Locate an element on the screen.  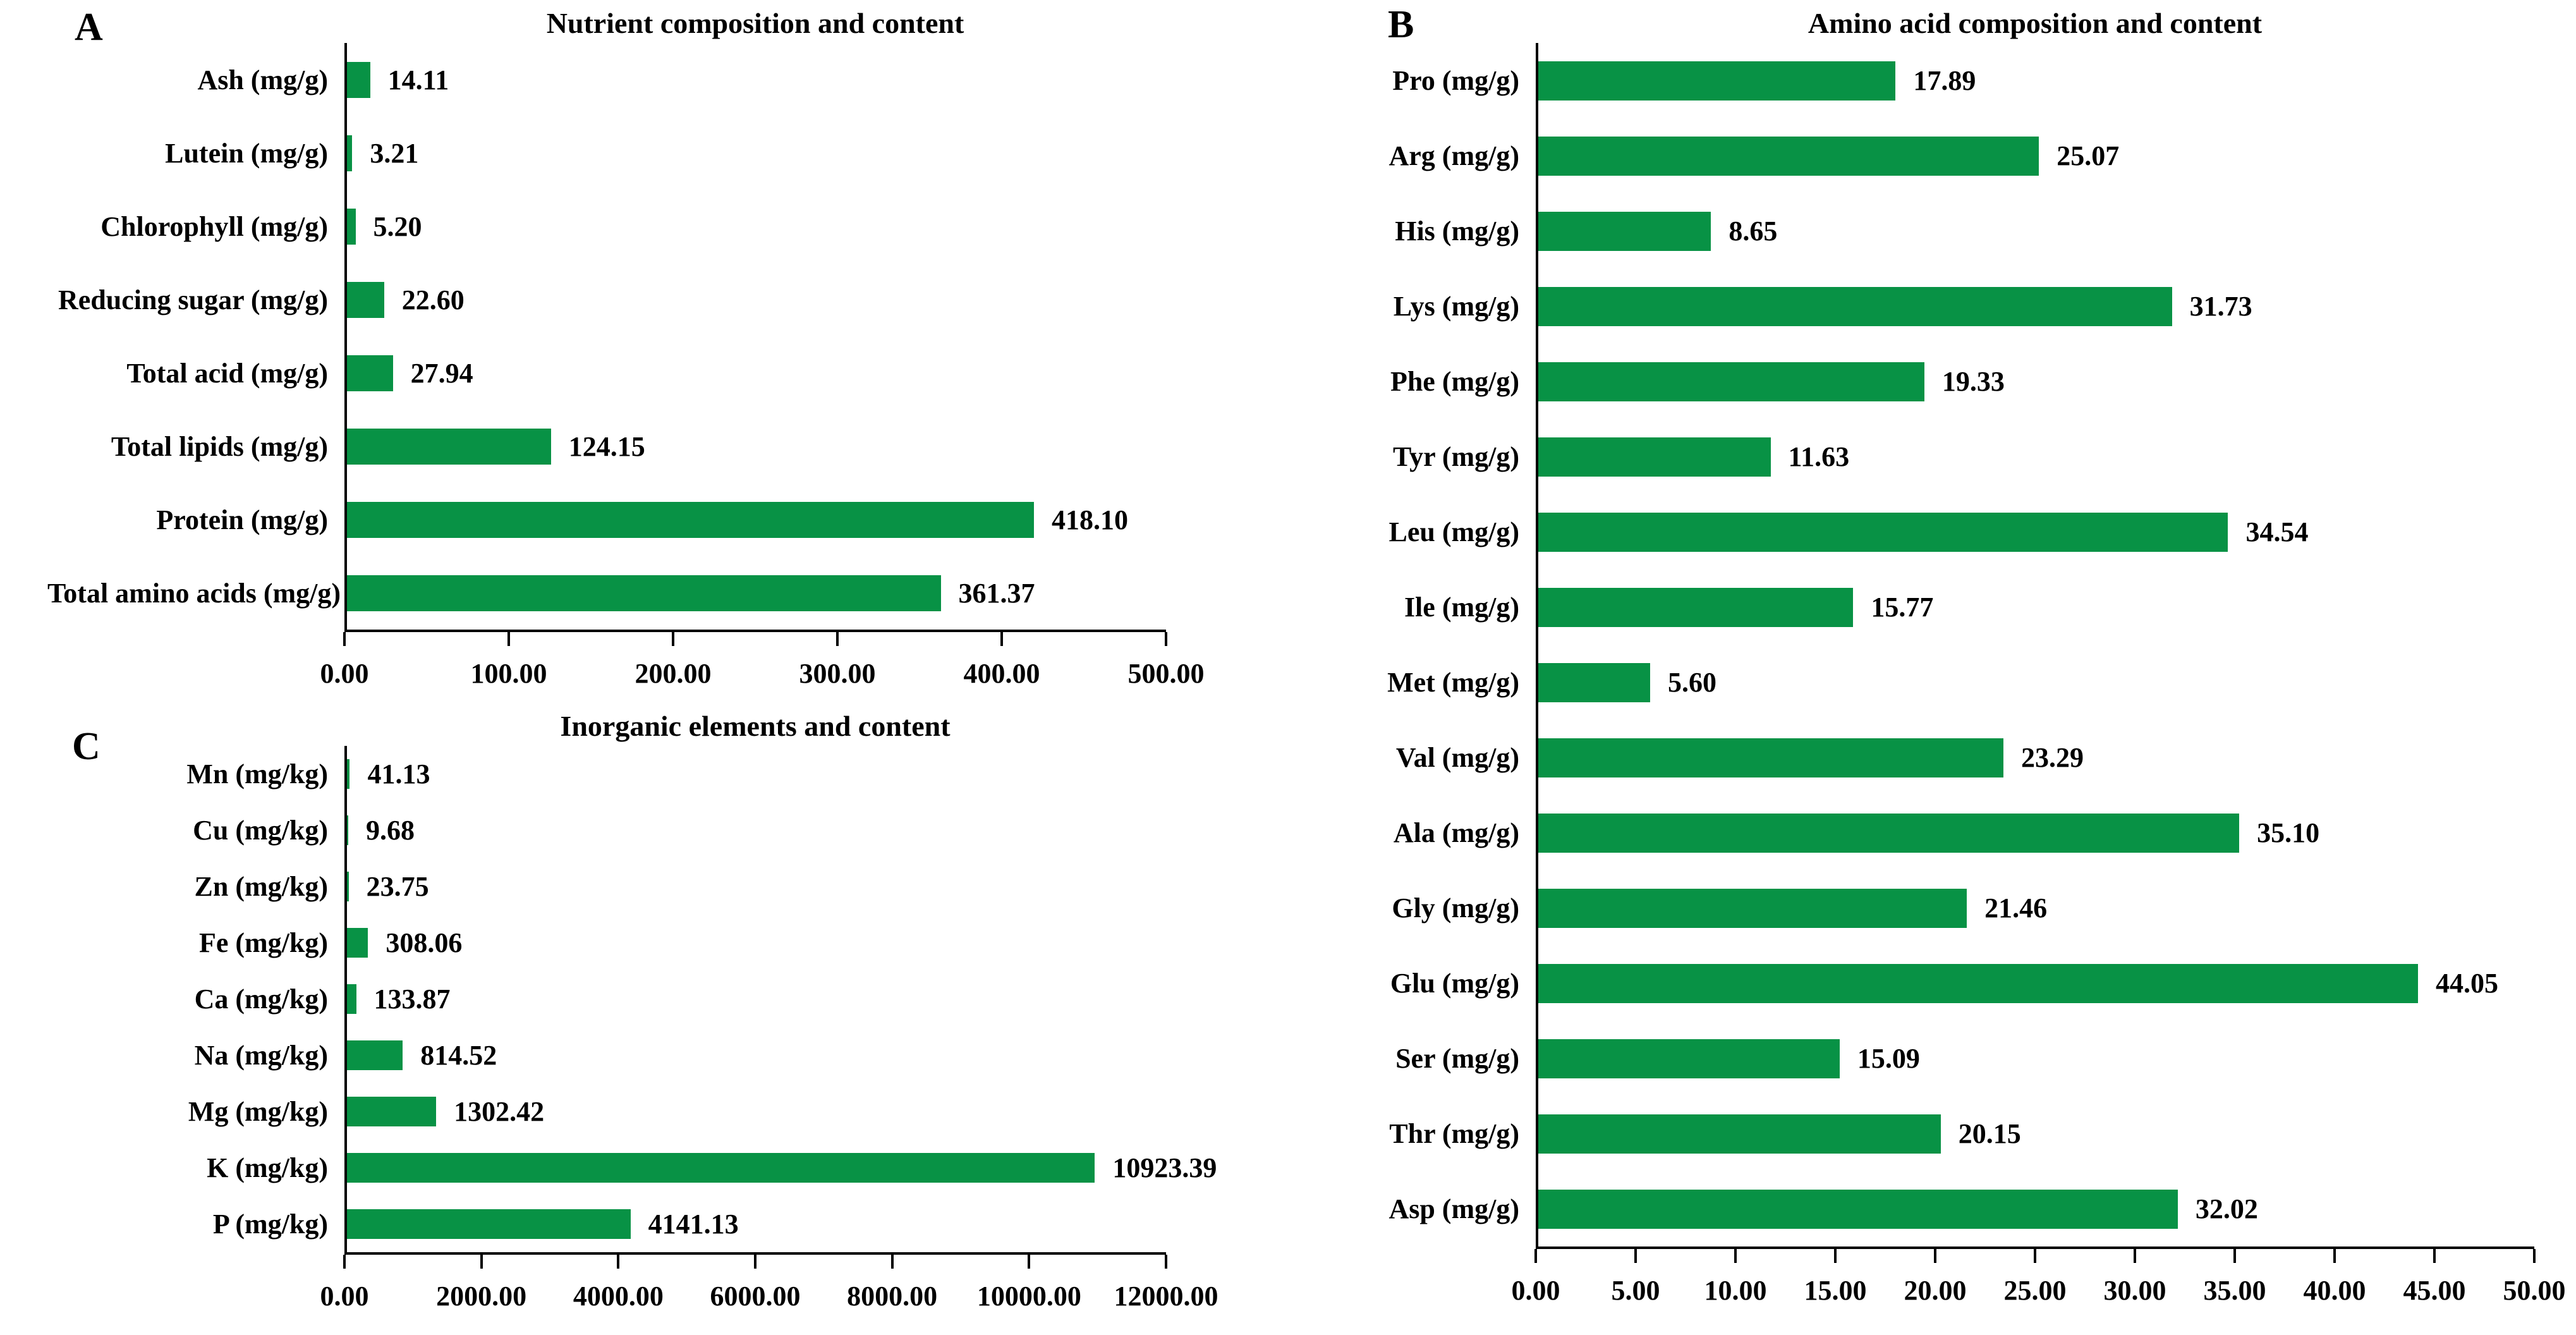
bar-value-label: 21.46 is located at coordinates (2016, 908).